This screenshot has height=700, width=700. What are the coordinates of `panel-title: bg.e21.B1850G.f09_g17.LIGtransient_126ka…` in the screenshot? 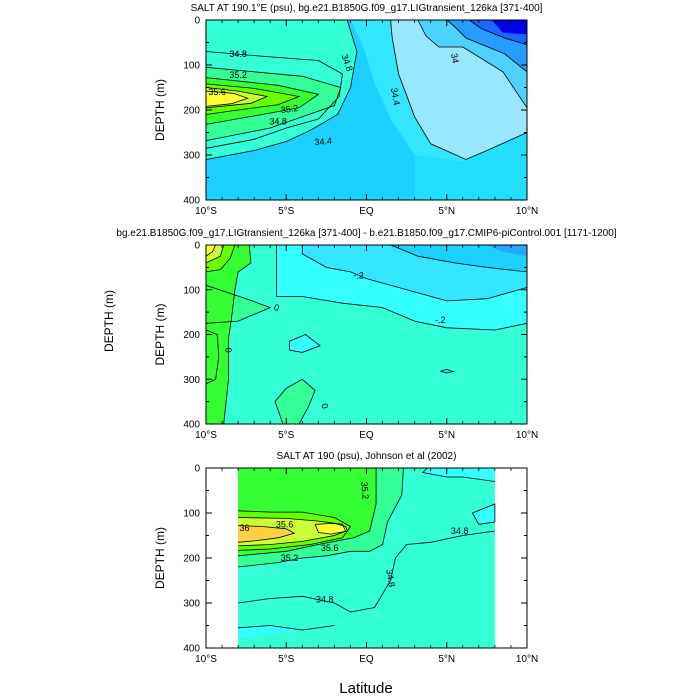 It's located at (366, 233).